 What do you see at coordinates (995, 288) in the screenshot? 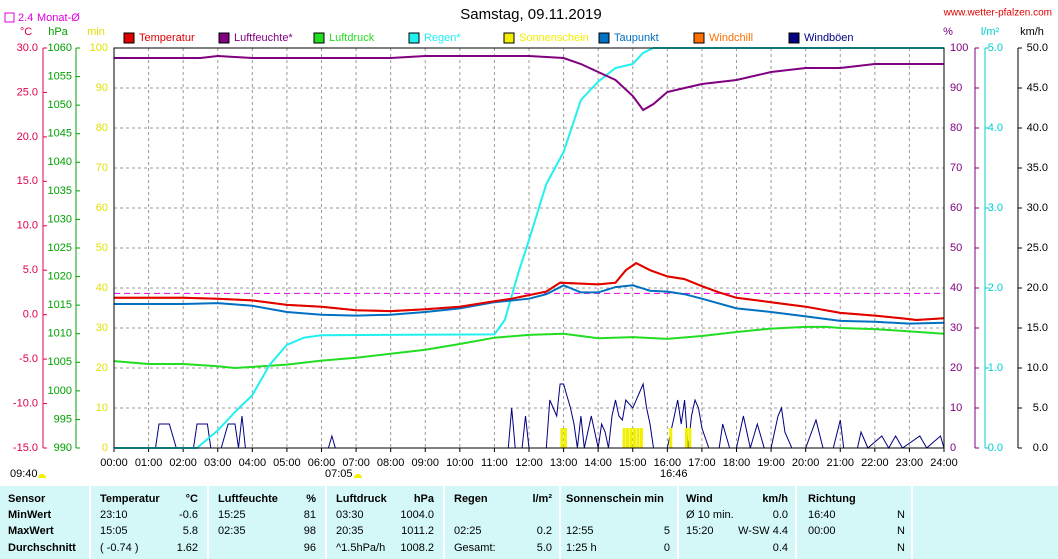
I see `y-tick-label: 2.0` at bounding box center [995, 288].